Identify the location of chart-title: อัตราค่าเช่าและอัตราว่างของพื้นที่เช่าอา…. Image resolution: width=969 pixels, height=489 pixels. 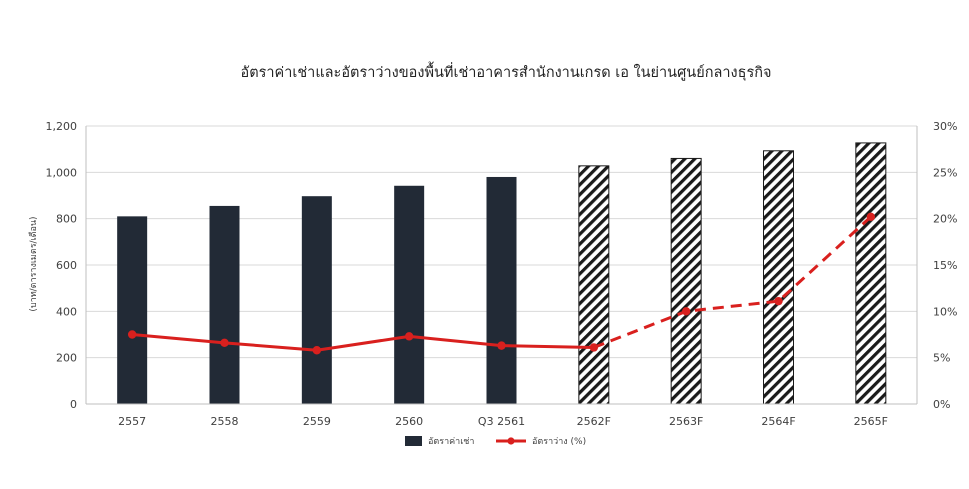
(505, 71).